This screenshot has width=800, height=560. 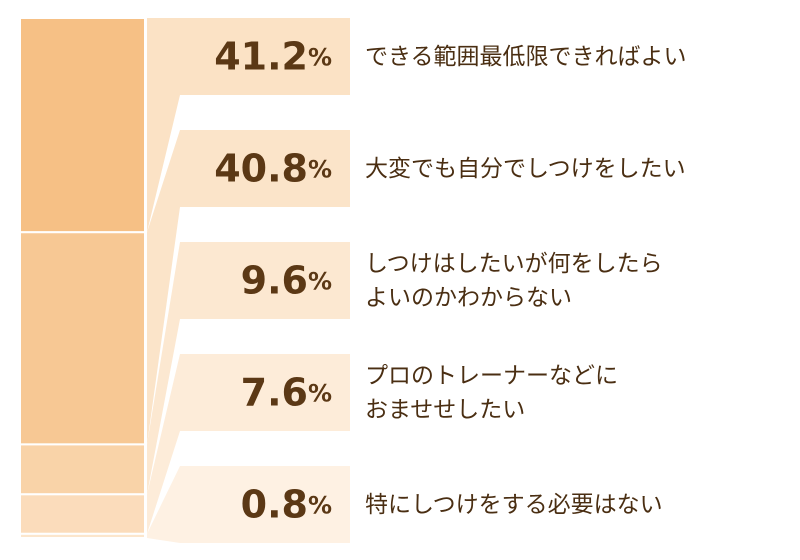 I want to click on value-label: 7.6%, so click(x=286, y=392).